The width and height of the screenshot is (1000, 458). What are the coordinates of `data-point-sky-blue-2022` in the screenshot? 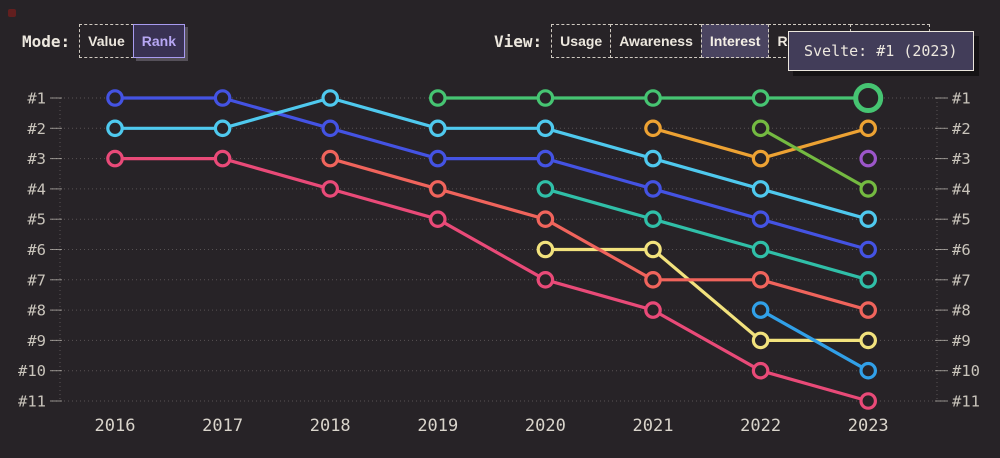 It's located at (760, 310).